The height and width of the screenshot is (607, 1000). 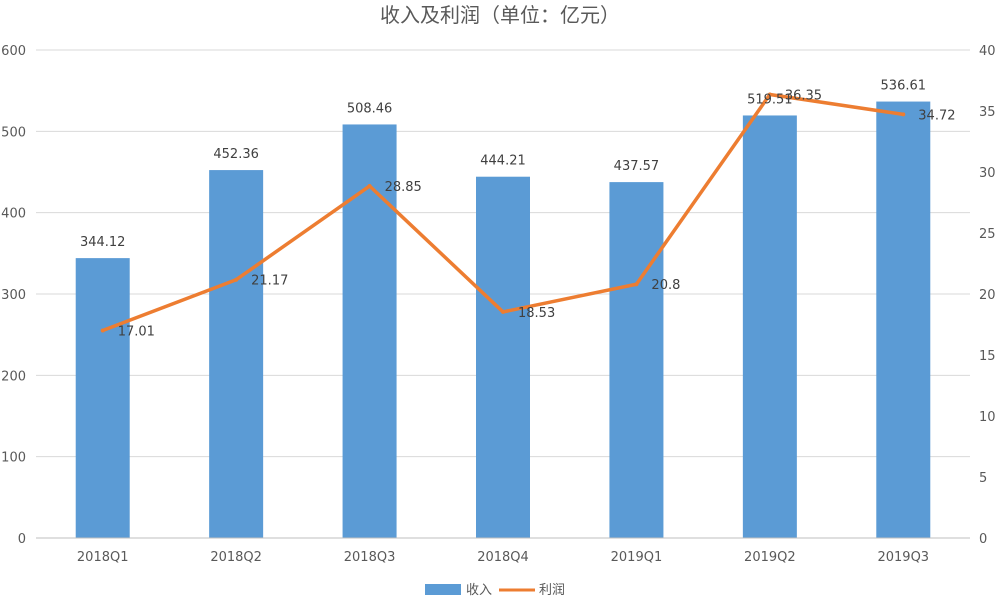 What do you see at coordinates (803, 96) in the screenshot?
I see `line-data-label: 36.35` at bounding box center [803, 96].